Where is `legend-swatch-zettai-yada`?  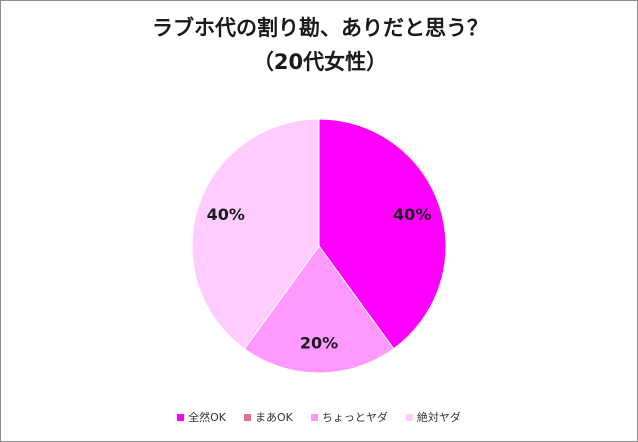 legend-swatch-zettai-yada is located at coordinates (409, 417).